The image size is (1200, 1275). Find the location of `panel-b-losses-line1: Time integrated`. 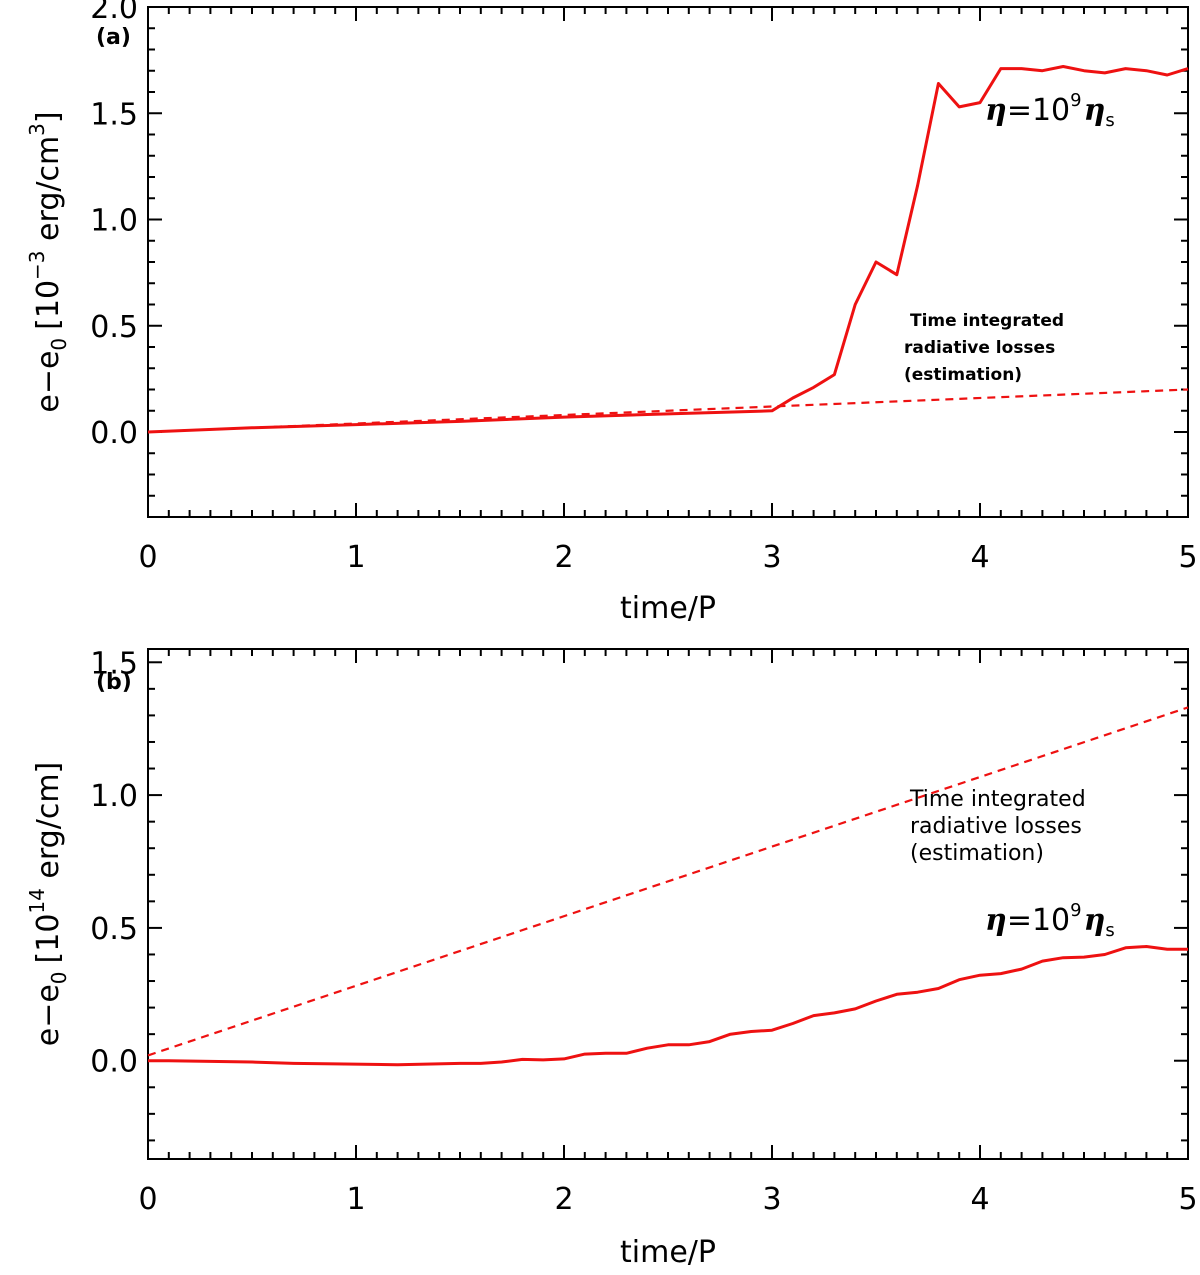

panel-b-losses-line1: Time integrated is located at coordinates (997, 799).